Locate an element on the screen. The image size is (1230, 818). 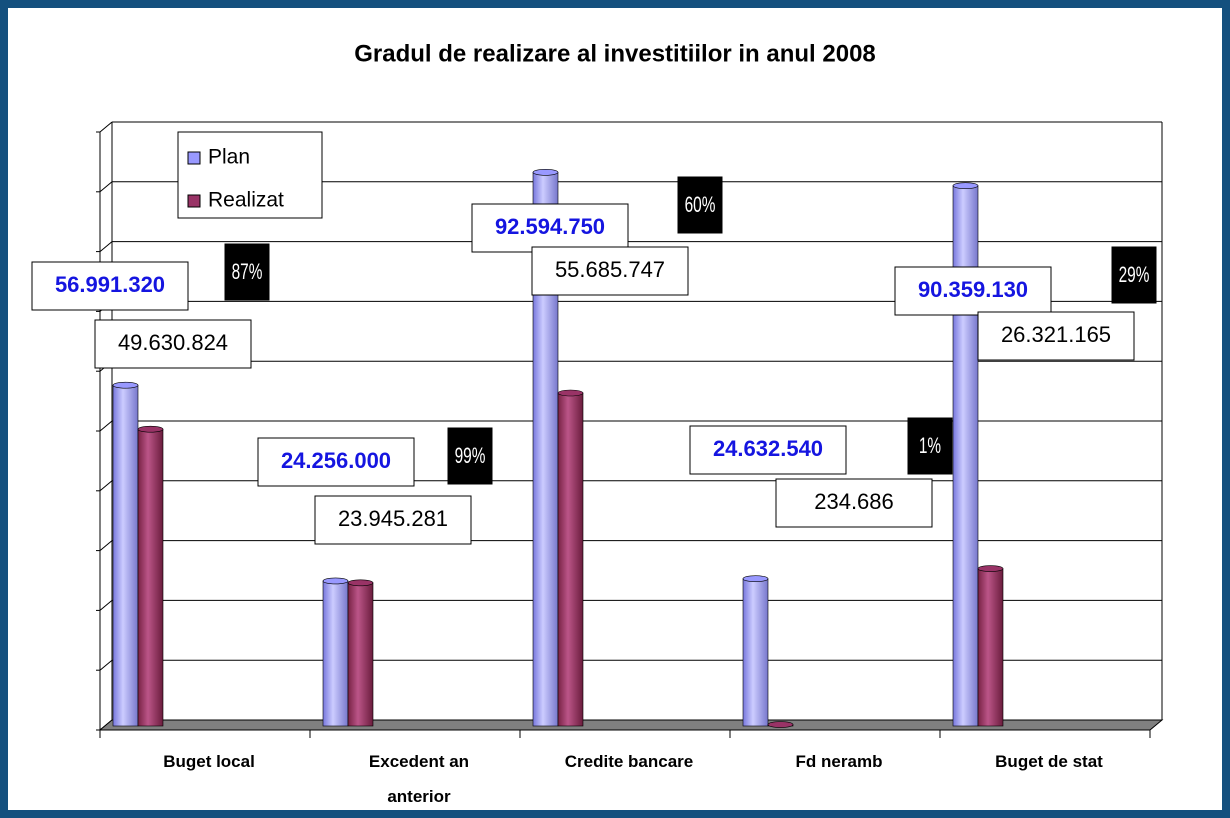
value-label: 24.632.540 is located at coordinates (768, 448).